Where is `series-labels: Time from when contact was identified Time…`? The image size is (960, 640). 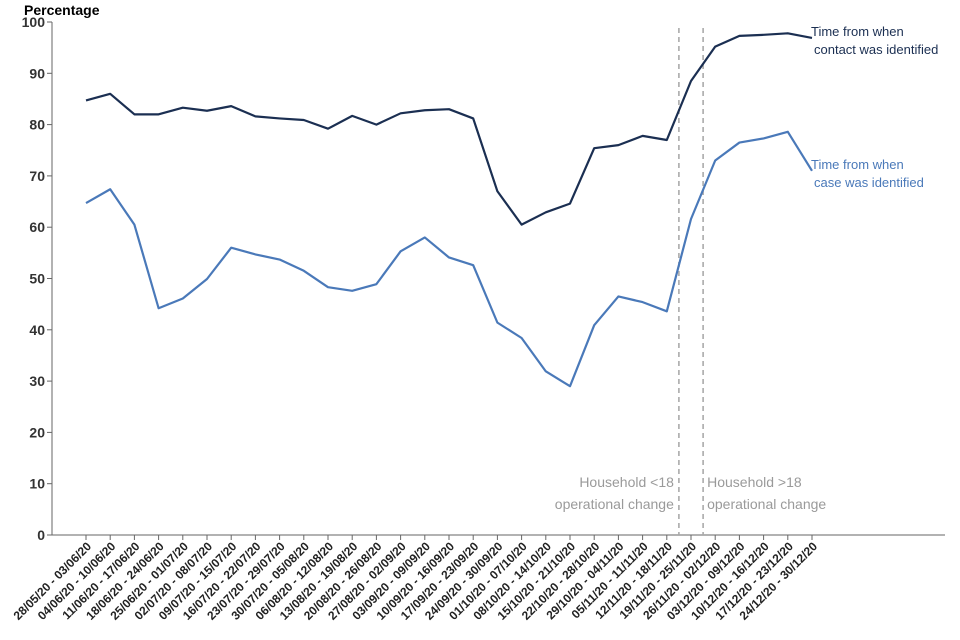 series-labels: Time from when contact was identified Time… is located at coordinates (874, 107).